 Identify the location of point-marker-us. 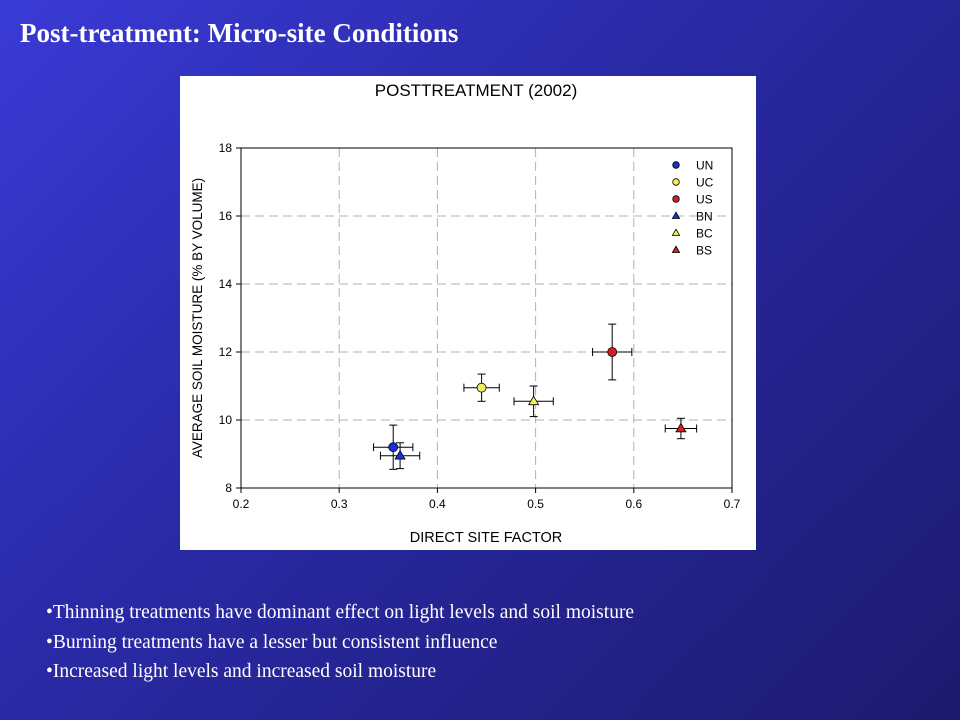
(612, 352).